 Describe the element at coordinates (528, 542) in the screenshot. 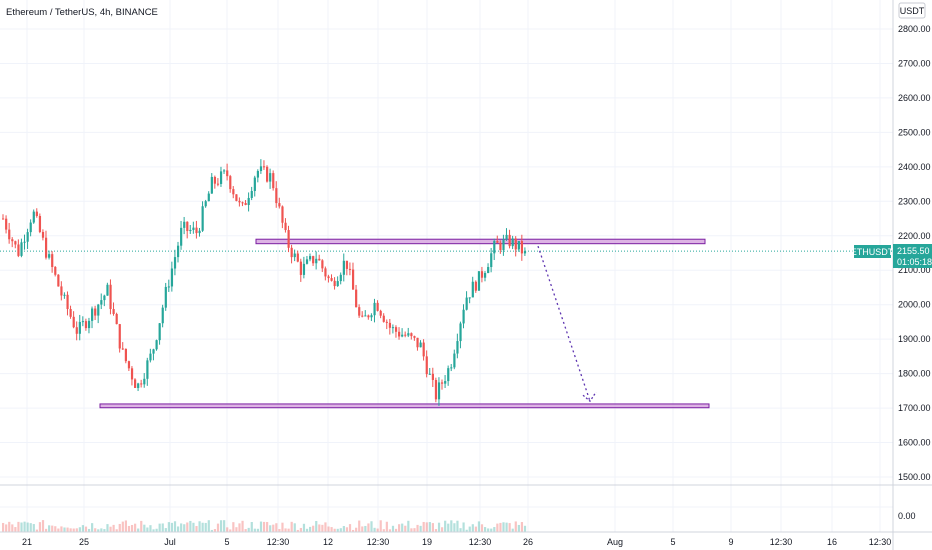

I see `x-tick-label: 26` at that location.